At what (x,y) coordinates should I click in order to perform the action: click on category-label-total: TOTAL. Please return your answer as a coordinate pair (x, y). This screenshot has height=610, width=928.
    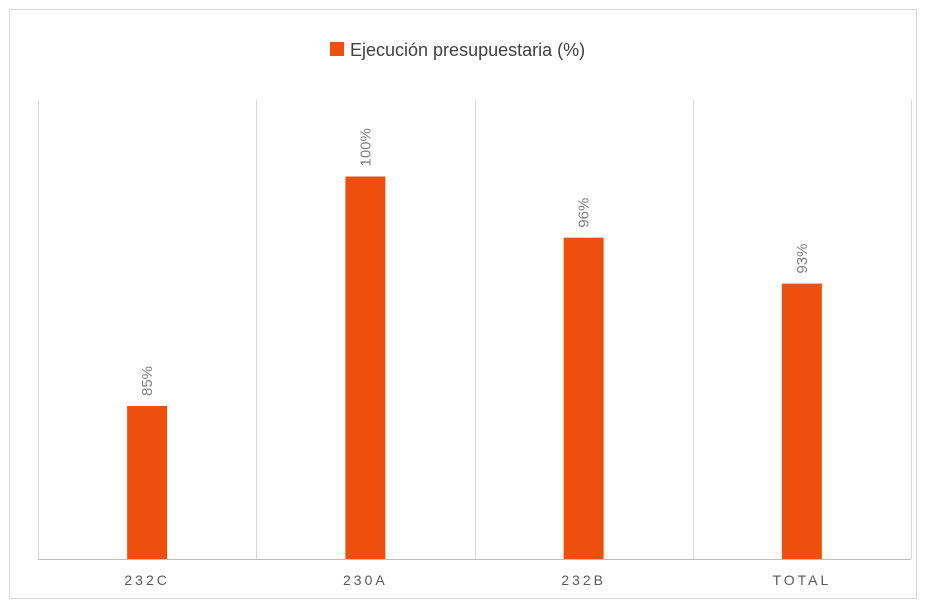
    Looking at the image, I should click on (801, 580).